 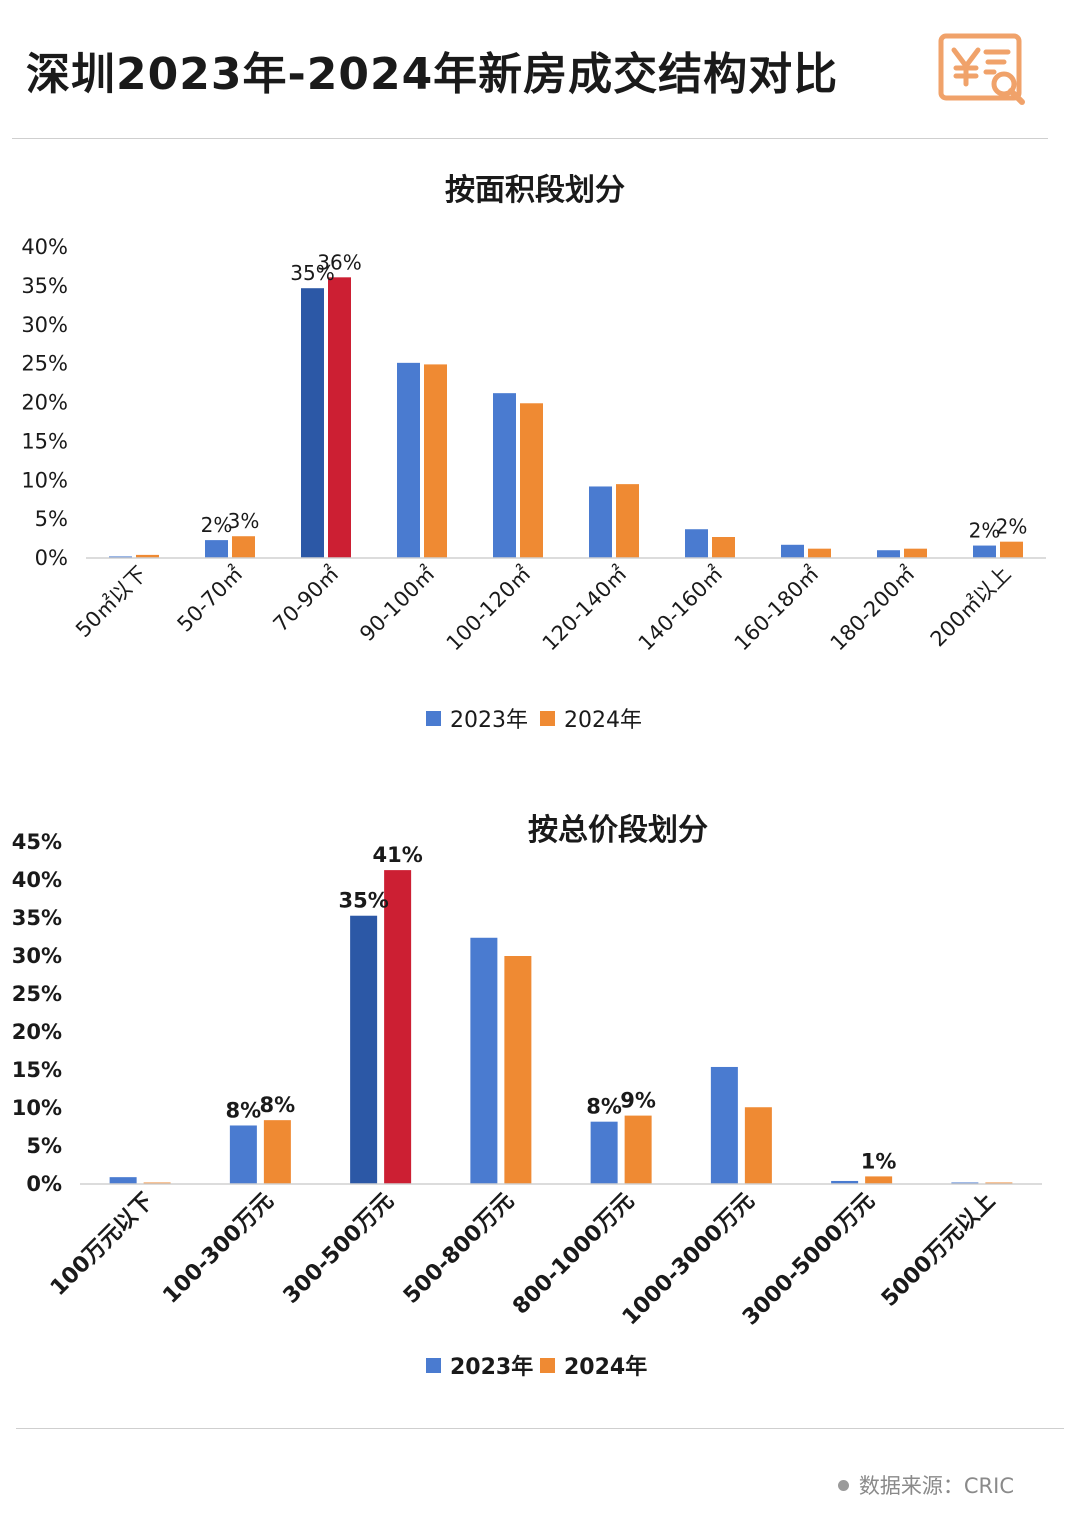 I want to click on page-title: 深圳2023年-2024年新房成交结构对比, so click(x=432, y=74).